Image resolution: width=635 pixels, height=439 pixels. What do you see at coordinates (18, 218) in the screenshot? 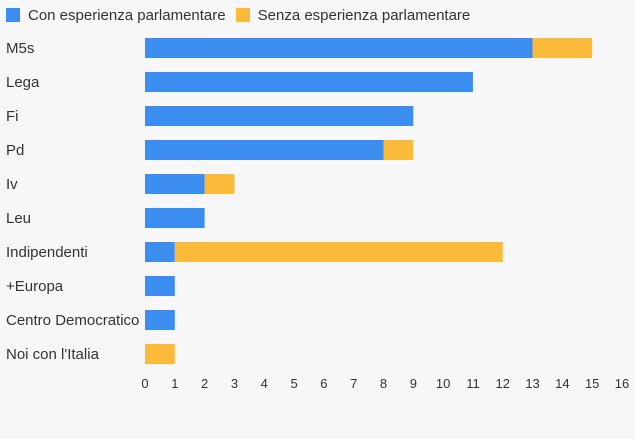
I see `category-label-leu: Leu` at bounding box center [18, 218].